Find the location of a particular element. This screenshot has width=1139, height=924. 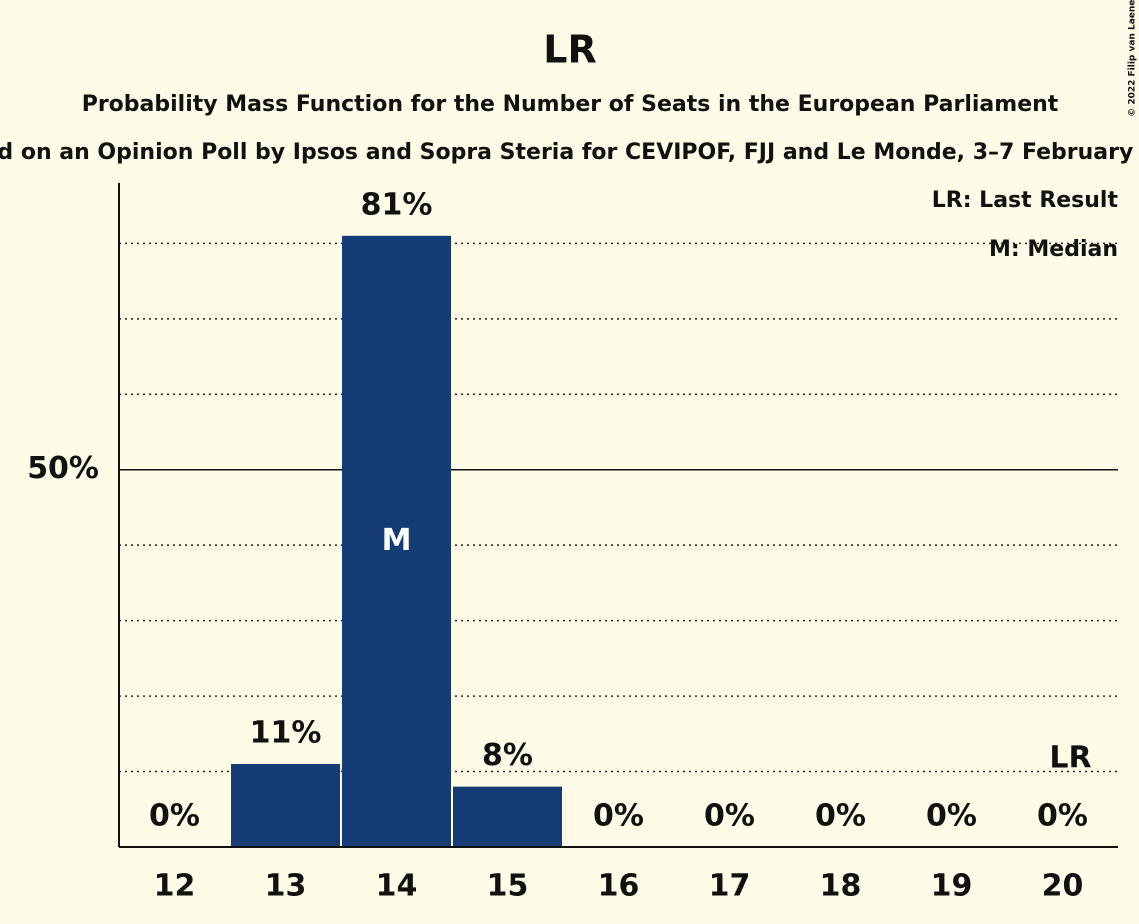

value-label: 81% is located at coordinates (397, 204).